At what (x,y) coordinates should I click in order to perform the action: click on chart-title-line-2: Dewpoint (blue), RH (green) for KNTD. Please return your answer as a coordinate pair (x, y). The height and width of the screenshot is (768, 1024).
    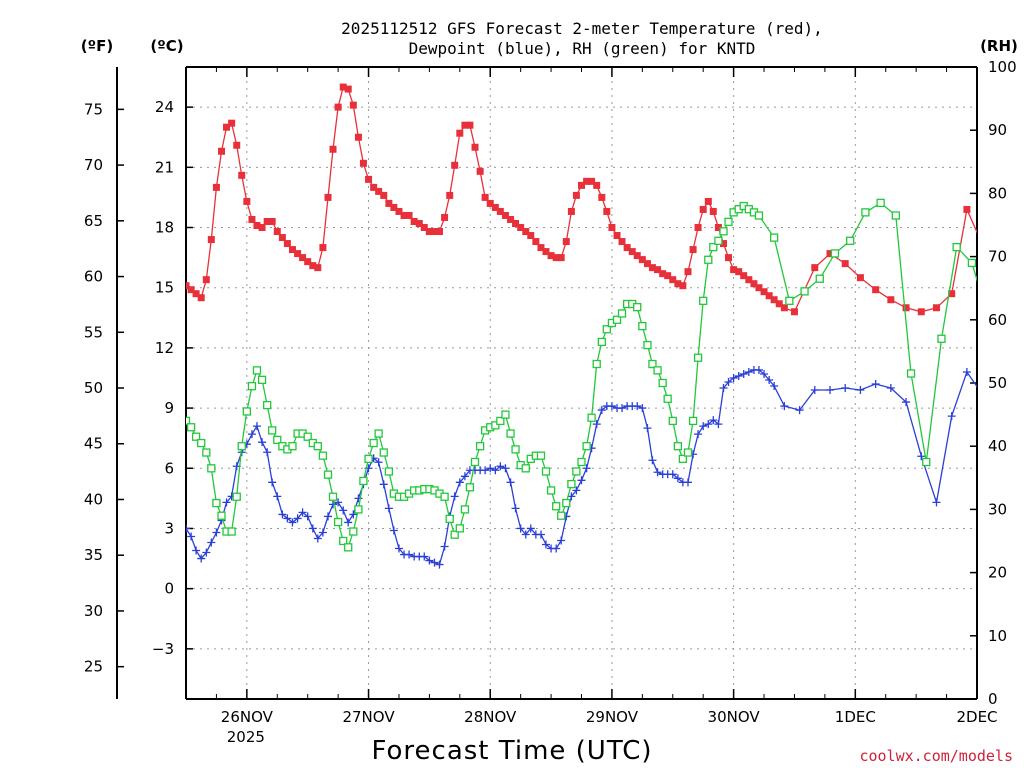
    Looking at the image, I should click on (582, 48).